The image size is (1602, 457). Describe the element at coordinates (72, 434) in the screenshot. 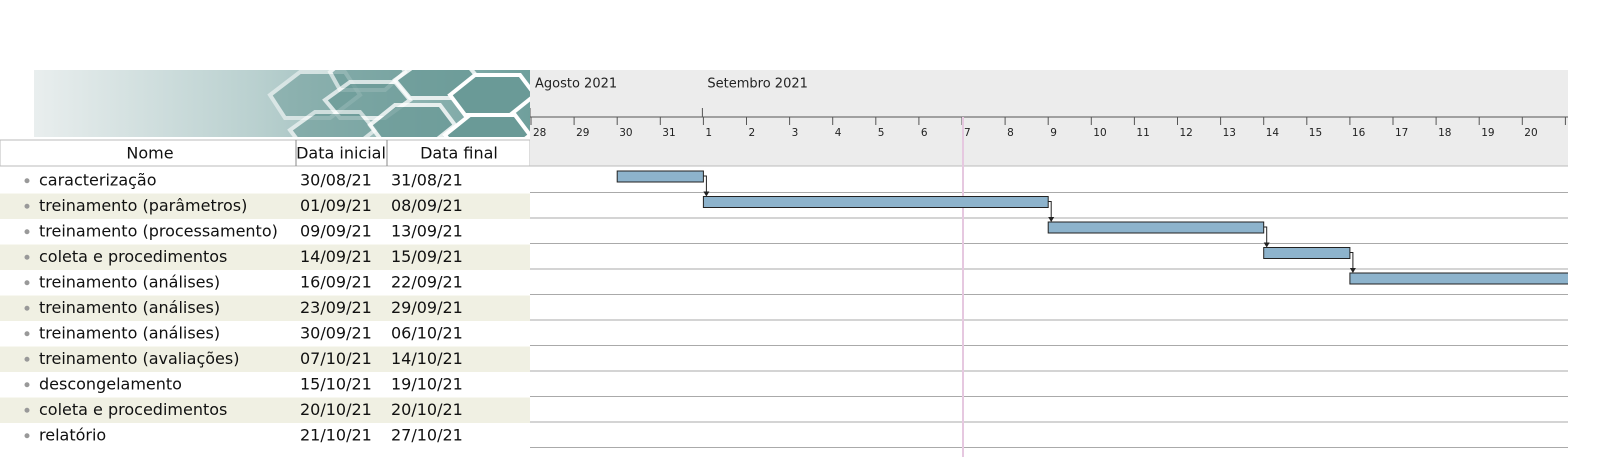

I see `task-name: relatório` at that location.